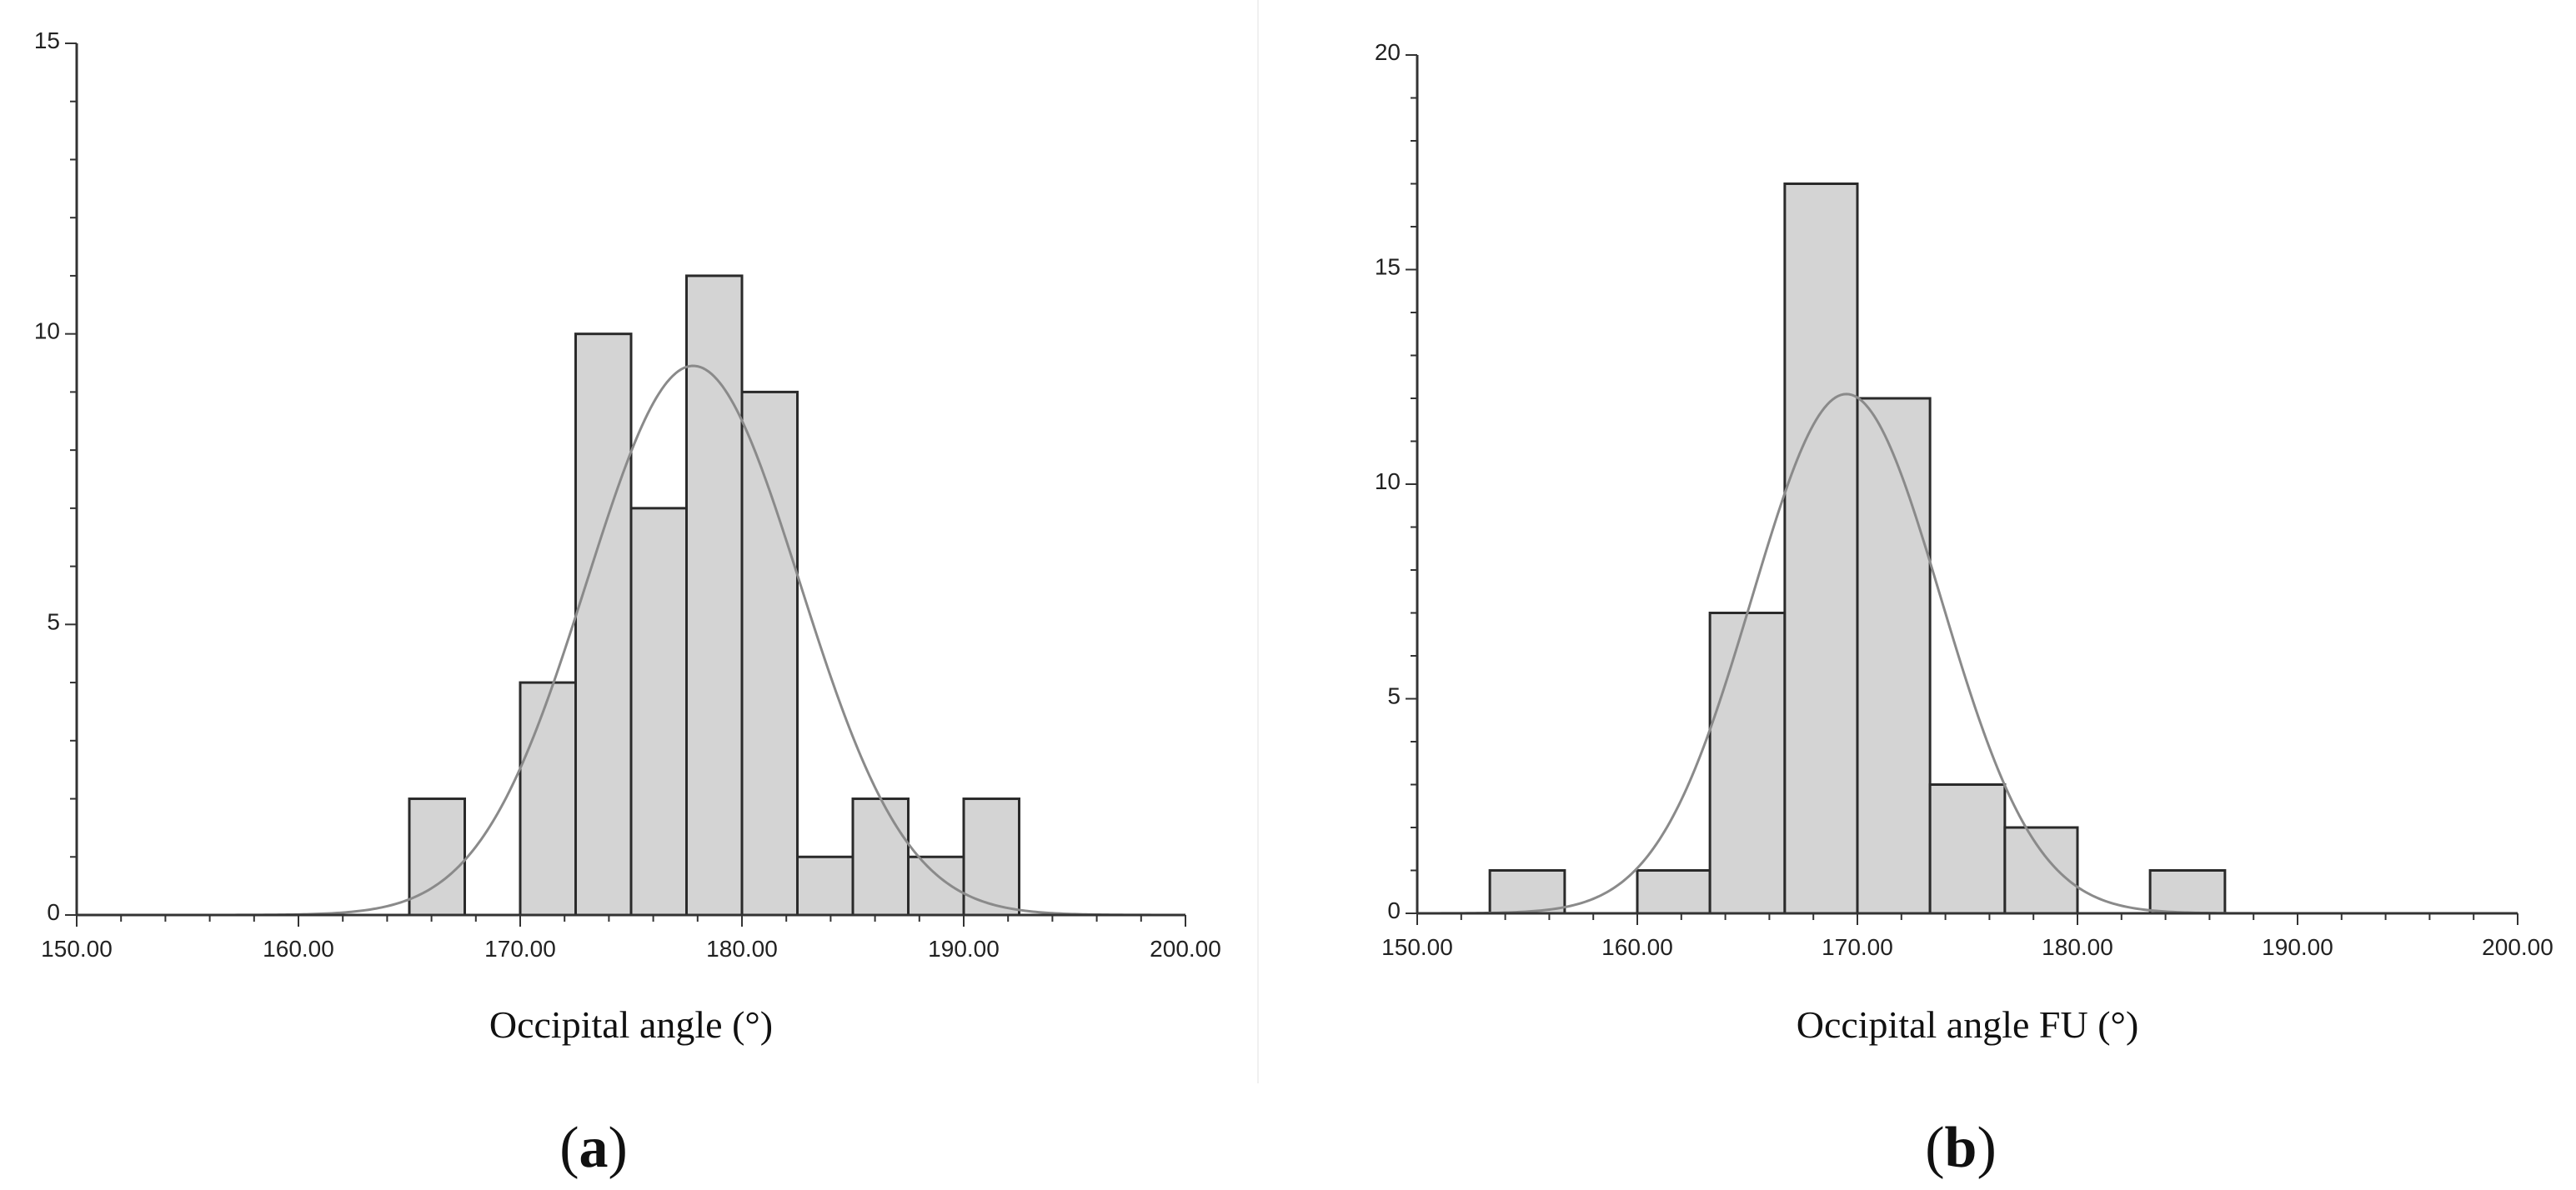 This screenshot has width=2576, height=1190. I want to click on y-tick-label-a-1: 5, so click(53, 621).